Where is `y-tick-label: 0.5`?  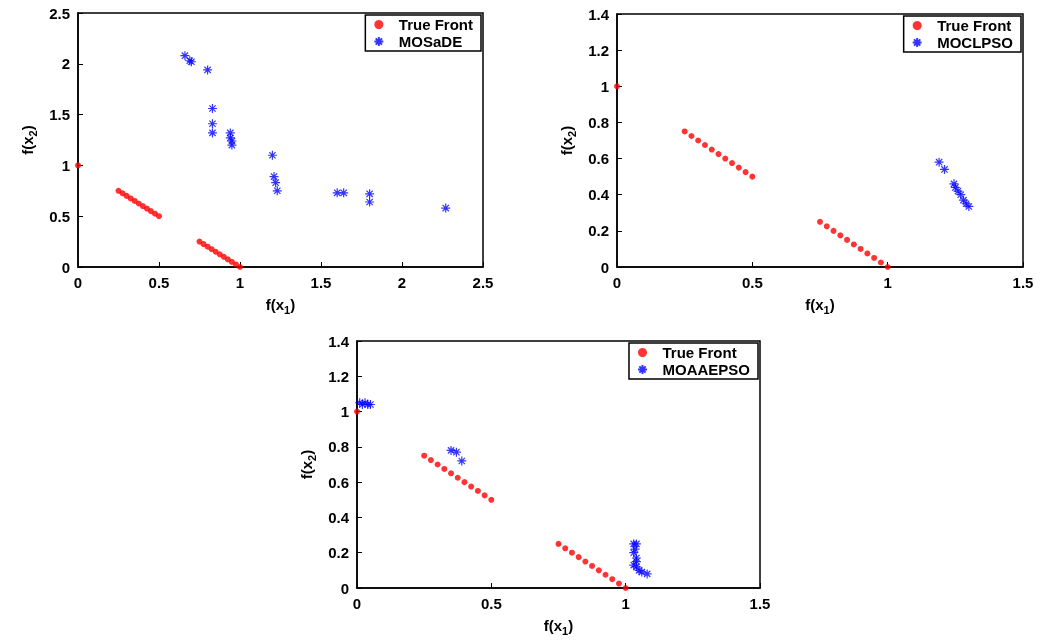
y-tick-label: 0.5 is located at coordinates (59, 216).